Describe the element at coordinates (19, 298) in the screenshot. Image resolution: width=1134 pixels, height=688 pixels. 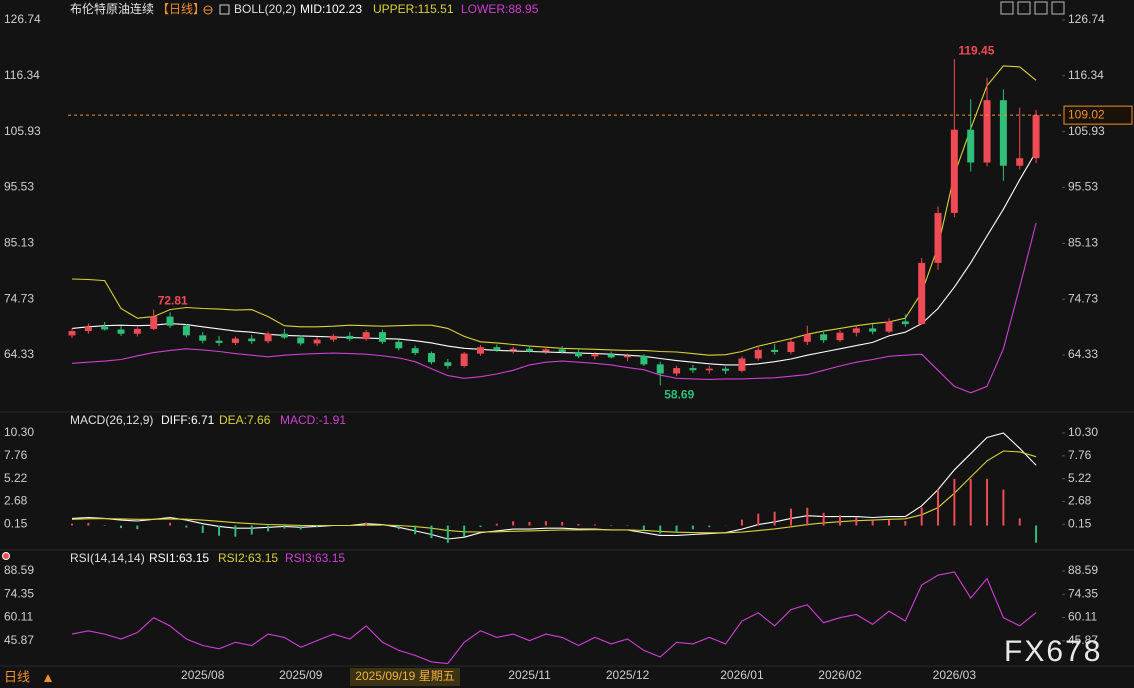
I see `y-tick-label: 74.73` at that location.